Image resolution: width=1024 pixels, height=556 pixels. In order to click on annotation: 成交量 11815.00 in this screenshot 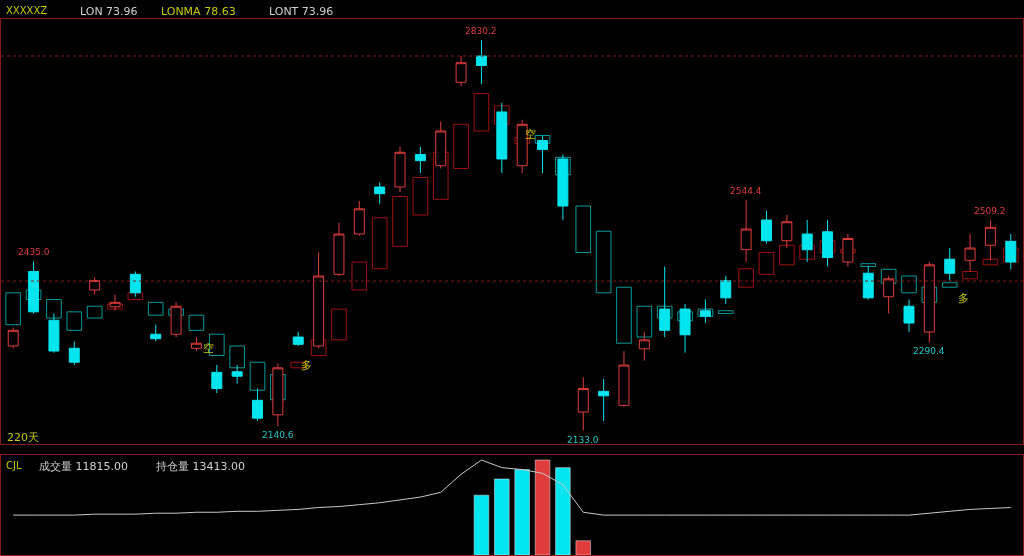, I will do `click(83, 466)`.